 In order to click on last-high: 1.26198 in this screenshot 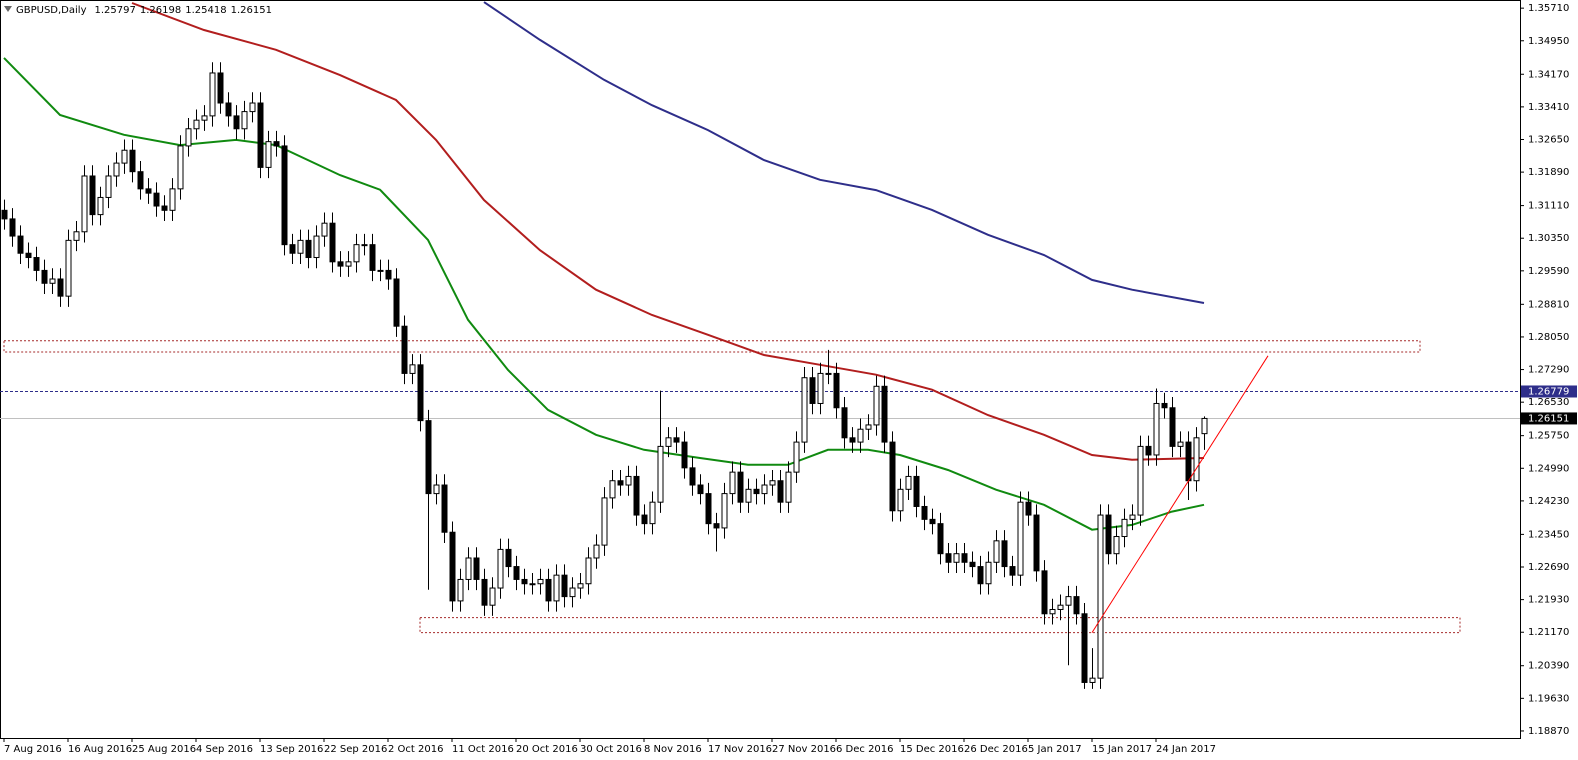, I will do `click(160, 10)`.